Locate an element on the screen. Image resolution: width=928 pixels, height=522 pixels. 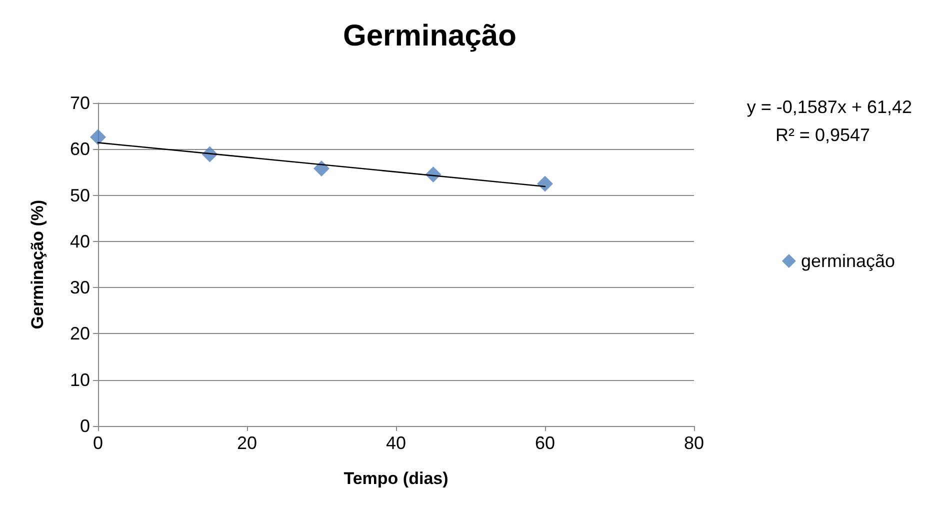
text: y = -0,1587x + 61,42 is located at coordinates (829, 107).